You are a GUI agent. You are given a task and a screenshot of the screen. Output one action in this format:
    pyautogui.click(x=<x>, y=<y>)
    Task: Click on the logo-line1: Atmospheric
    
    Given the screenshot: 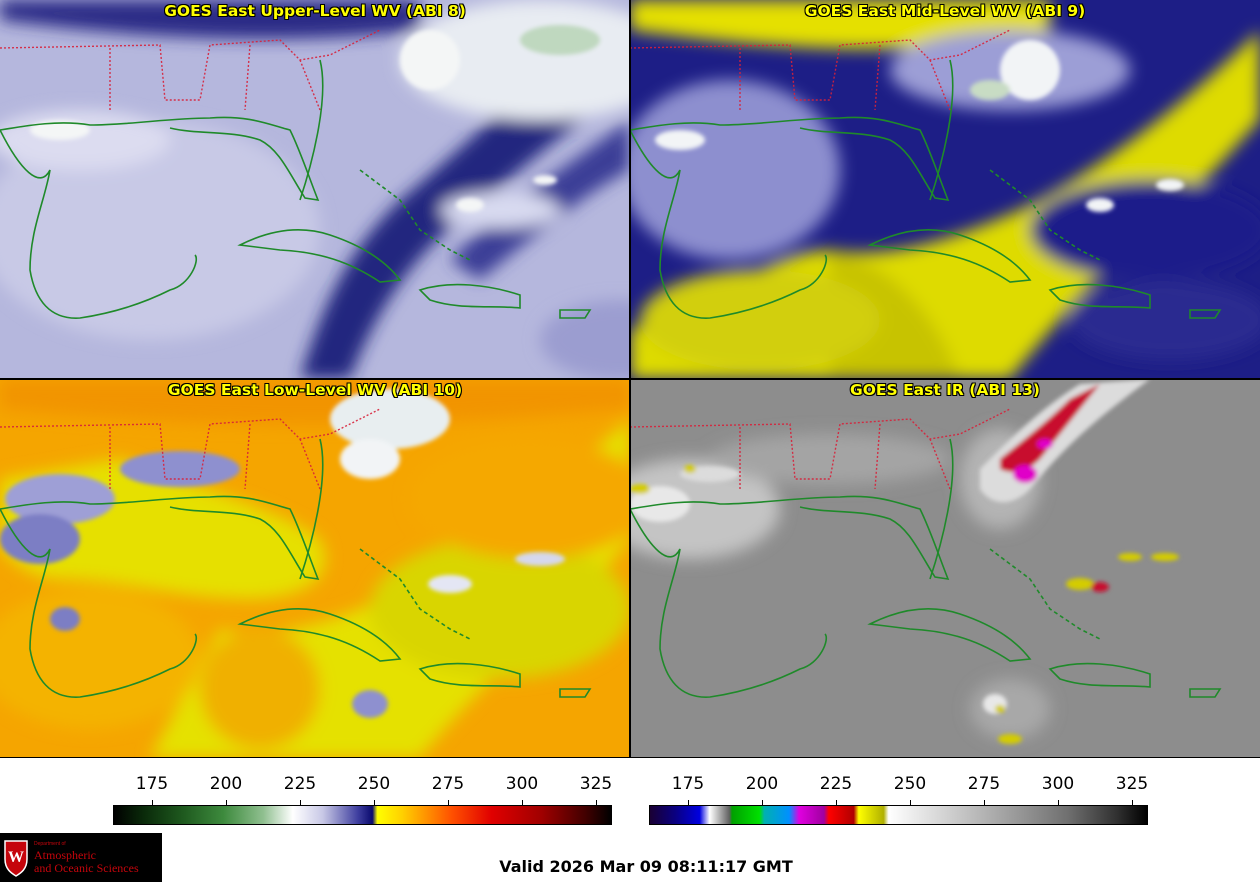 What is the action you would take?
    pyautogui.click(x=65, y=855)
    